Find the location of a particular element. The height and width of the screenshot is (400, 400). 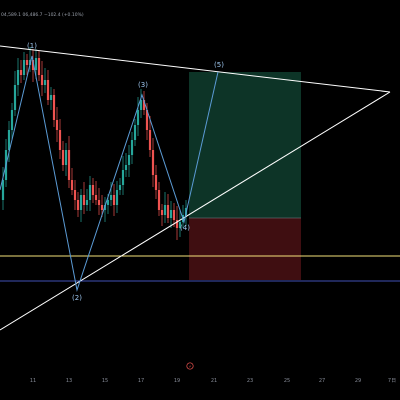

wave-label-2: (2) is located at coordinates (77, 298).